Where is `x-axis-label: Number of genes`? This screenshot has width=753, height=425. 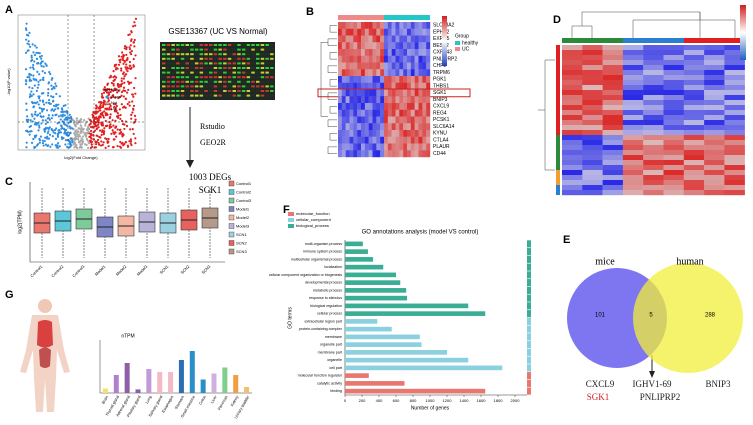
x-axis-label: Number of genes is located at coordinates (430, 408).